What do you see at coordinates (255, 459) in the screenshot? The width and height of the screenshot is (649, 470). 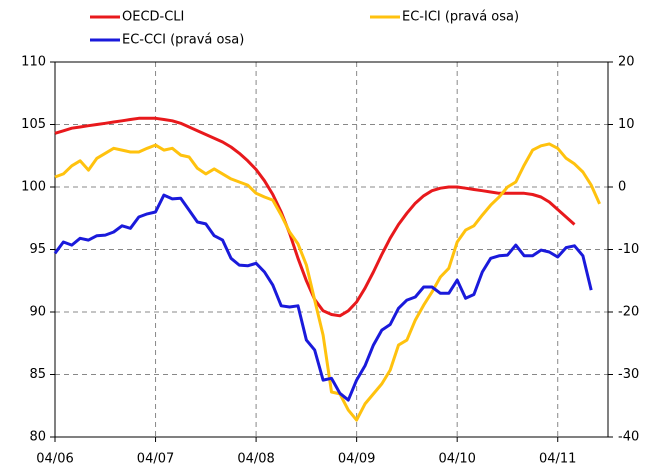 I see `x-tick-label: 04/08` at bounding box center [255, 459].